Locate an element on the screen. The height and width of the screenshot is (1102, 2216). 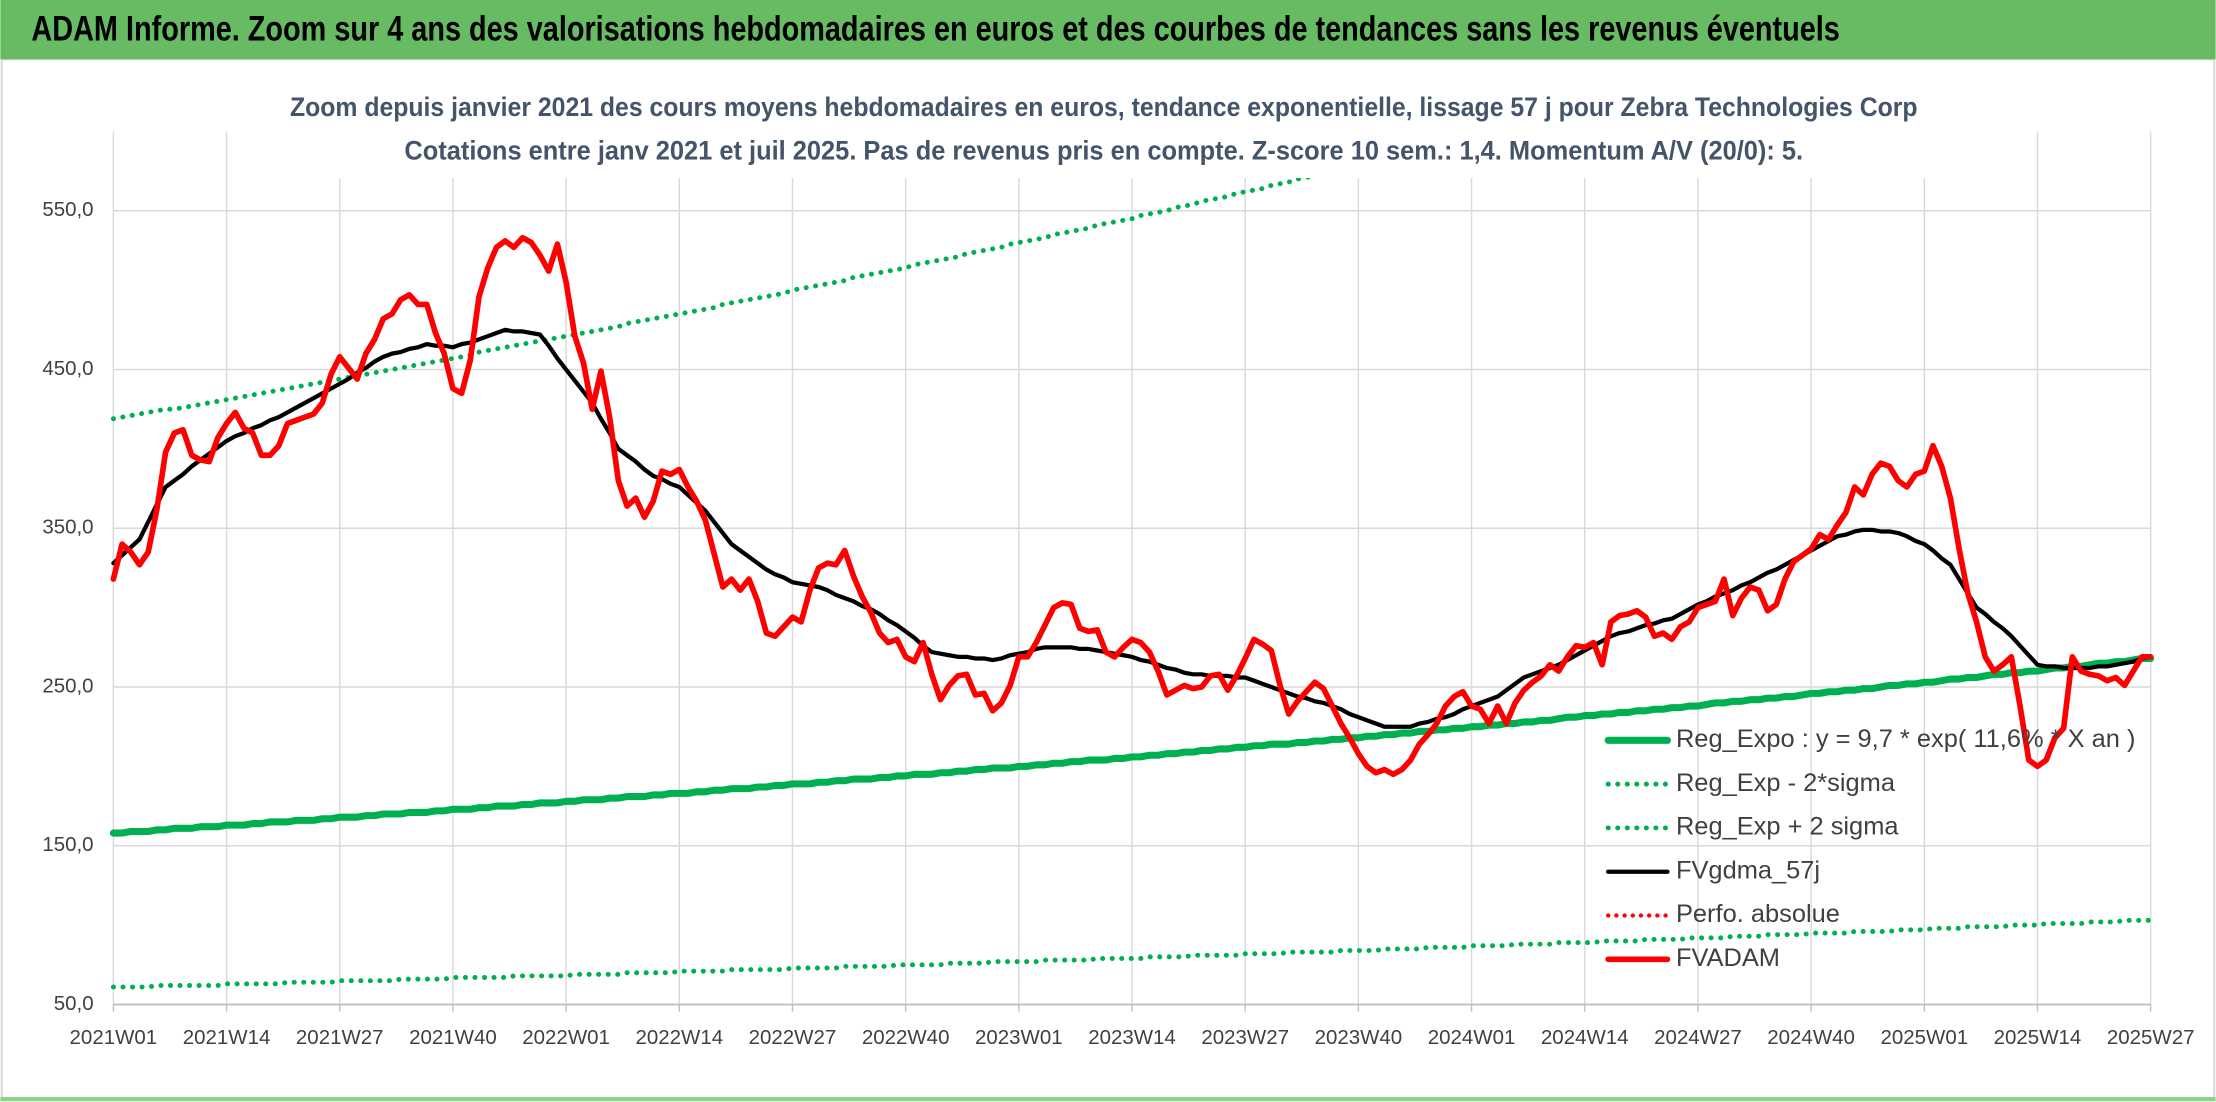
x-tick-label: 2022W27 is located at coordinates (793, 1037).